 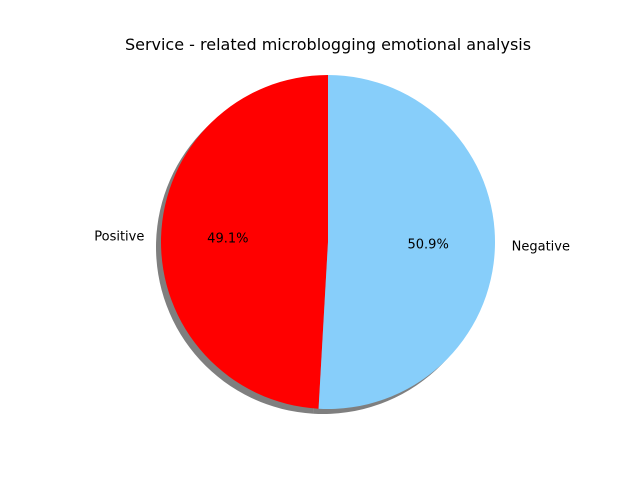 What do you see at coordinates (428, 244) in the screenshot?
I see `percent-label-negative: 50.9%` at bounding box center [428, 244].